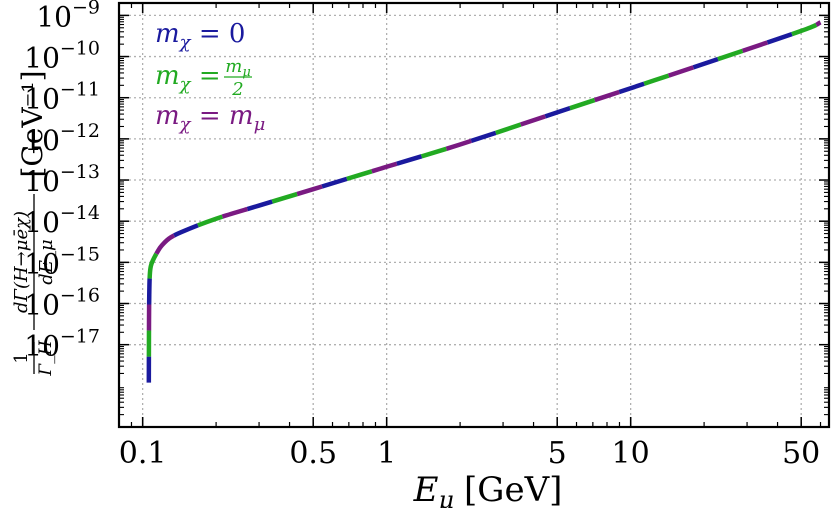 The height and width of the screenshot is (508, 831). I want to click on y-tick-label: 10−17, so click(62, 344).